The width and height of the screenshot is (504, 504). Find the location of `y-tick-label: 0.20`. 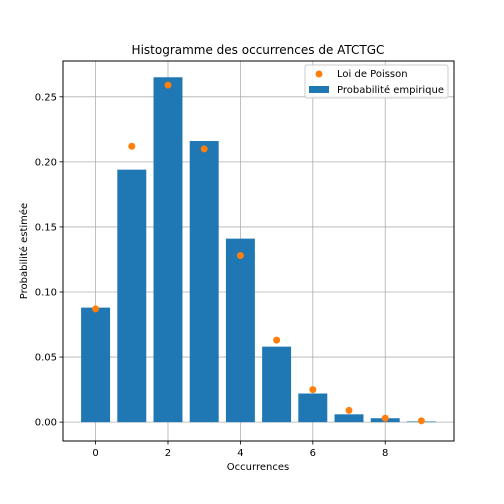

y-tick-label: 0.20 is located at coordinates (46, 162).